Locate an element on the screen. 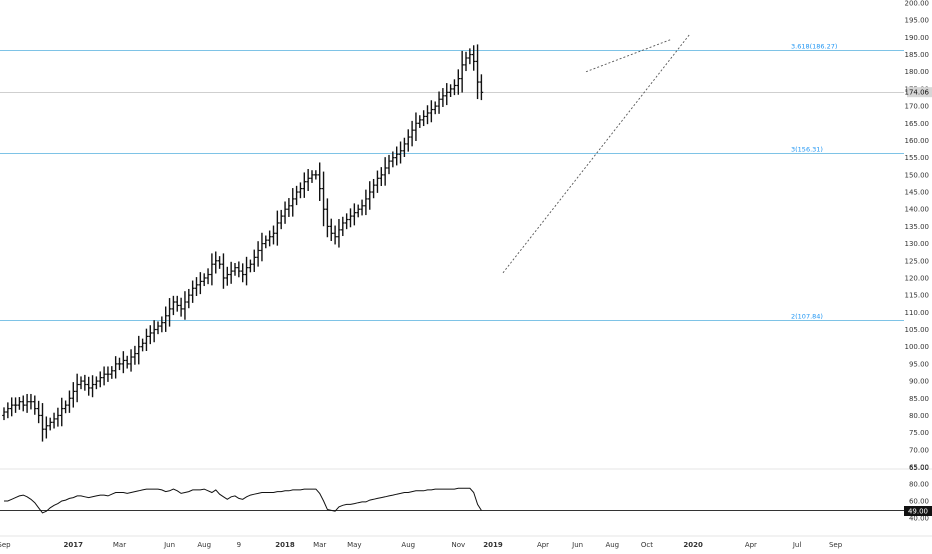 The height and width of the screenshot is (554, 932). trendline is located at coordinates (629, 55).